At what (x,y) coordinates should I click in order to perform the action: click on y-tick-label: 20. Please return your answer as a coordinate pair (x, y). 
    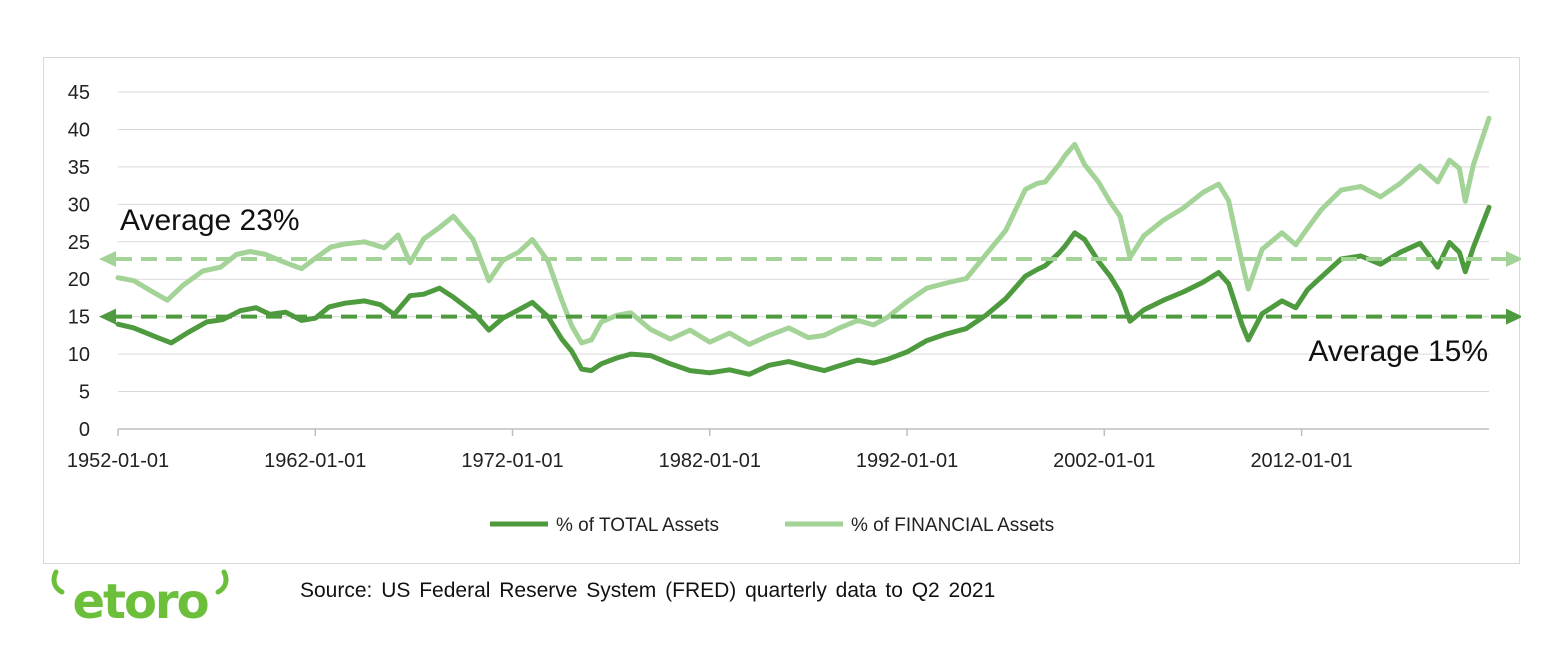
    Looking at the image, I should click on (79, 280).